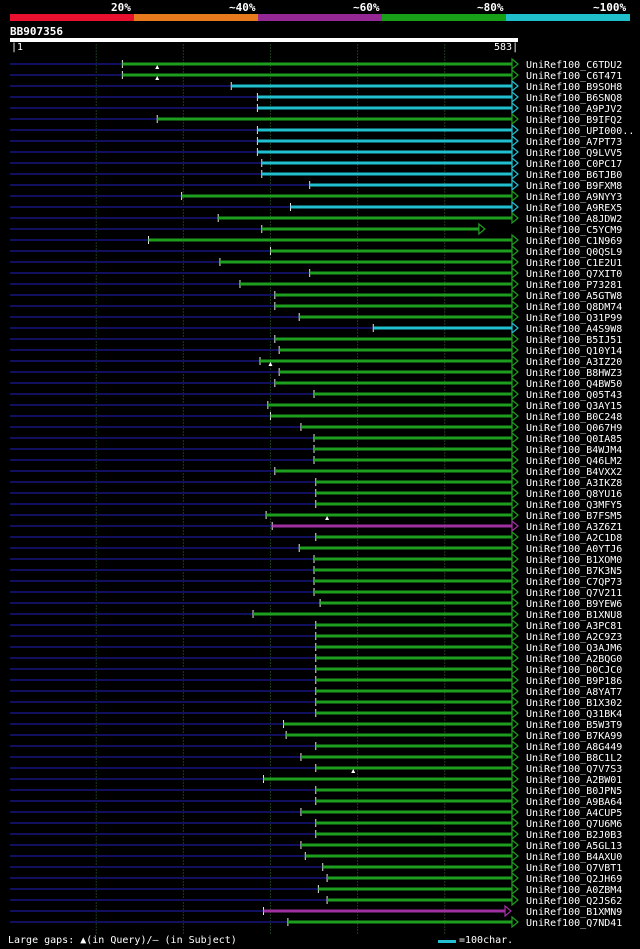 The image size is (640, 949). What do you see at coordinates (574, 373) in the screenshot?
I see `hit-label: UniRef100_B8HWZ3` at bounding box center [574, 373].